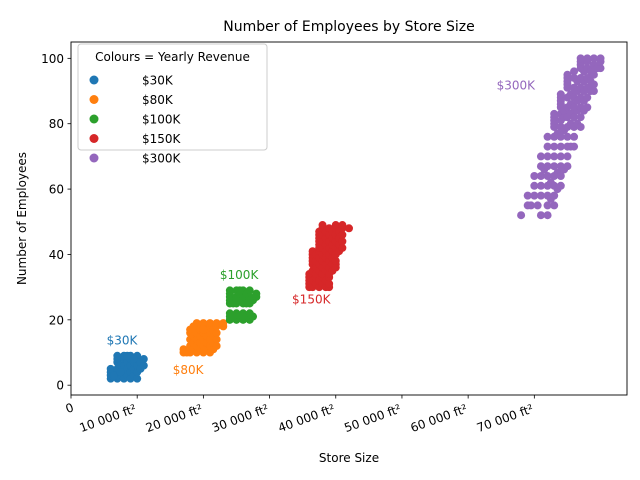 The height and width of the screenshot is (480, 640). I want to click on x-axis-label: Store Size, so click(349, 458).